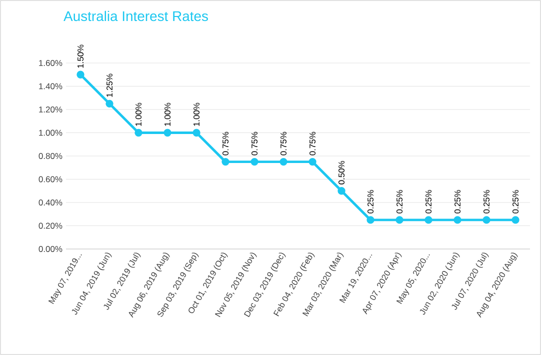 This screenshot has height=355, width=541. I want to click on data-label: 1.25%, so click(109, 85).